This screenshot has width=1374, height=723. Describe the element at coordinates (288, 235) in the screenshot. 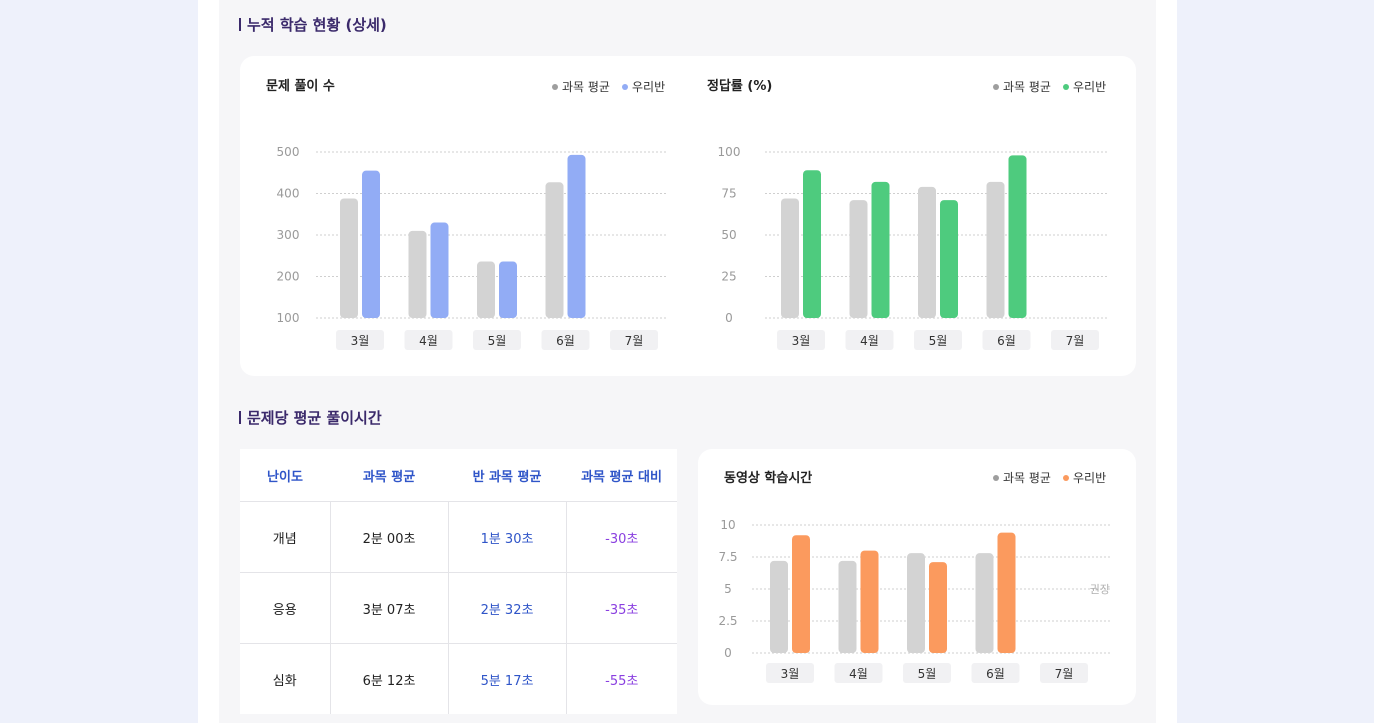

I see `y-tick-label: 300` at that location.